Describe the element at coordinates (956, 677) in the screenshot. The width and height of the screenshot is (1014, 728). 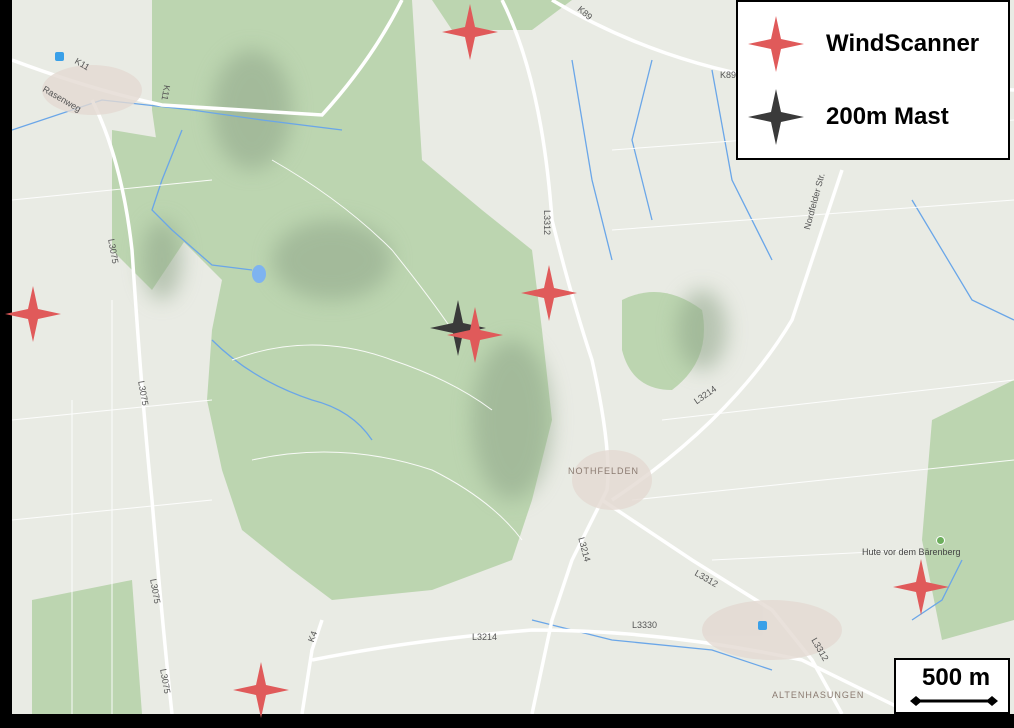
I see `scale-label: 500 m` at that location.